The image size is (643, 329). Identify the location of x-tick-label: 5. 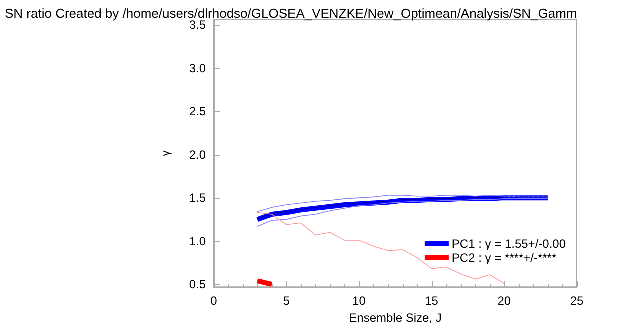
(286, 301).